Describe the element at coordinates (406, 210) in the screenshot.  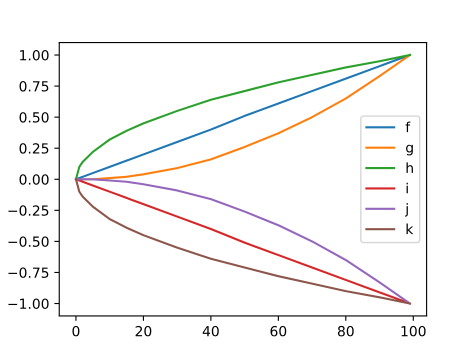
I see `legend-label: j` at that location.